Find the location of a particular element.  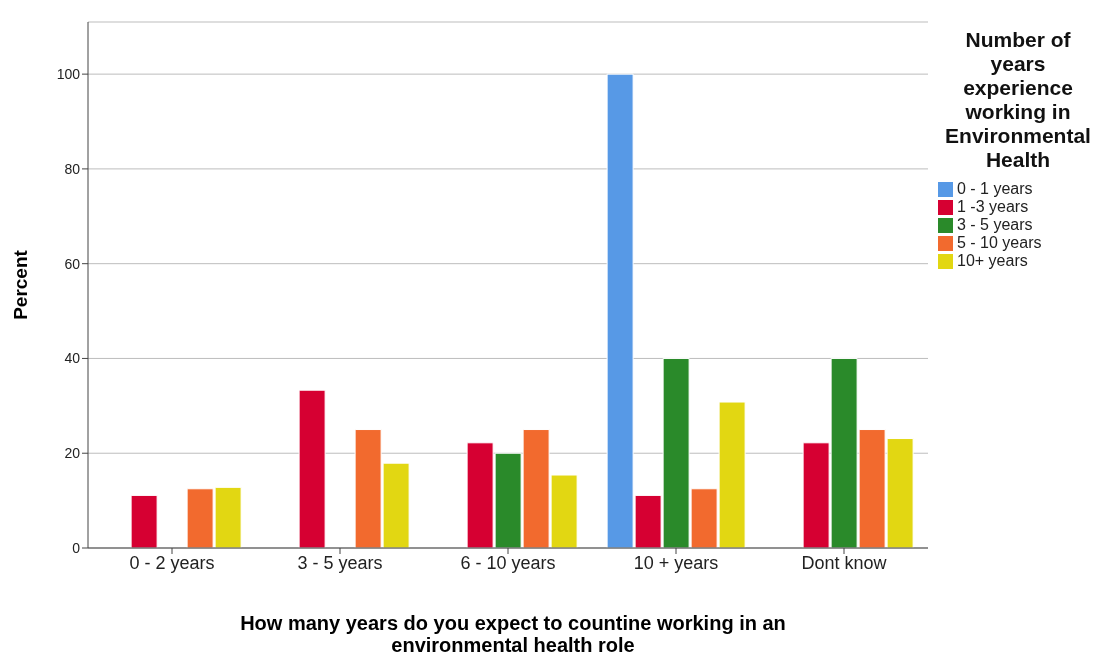

x-tick-label: 6 - 10 years is located at coordinates (508, 562).